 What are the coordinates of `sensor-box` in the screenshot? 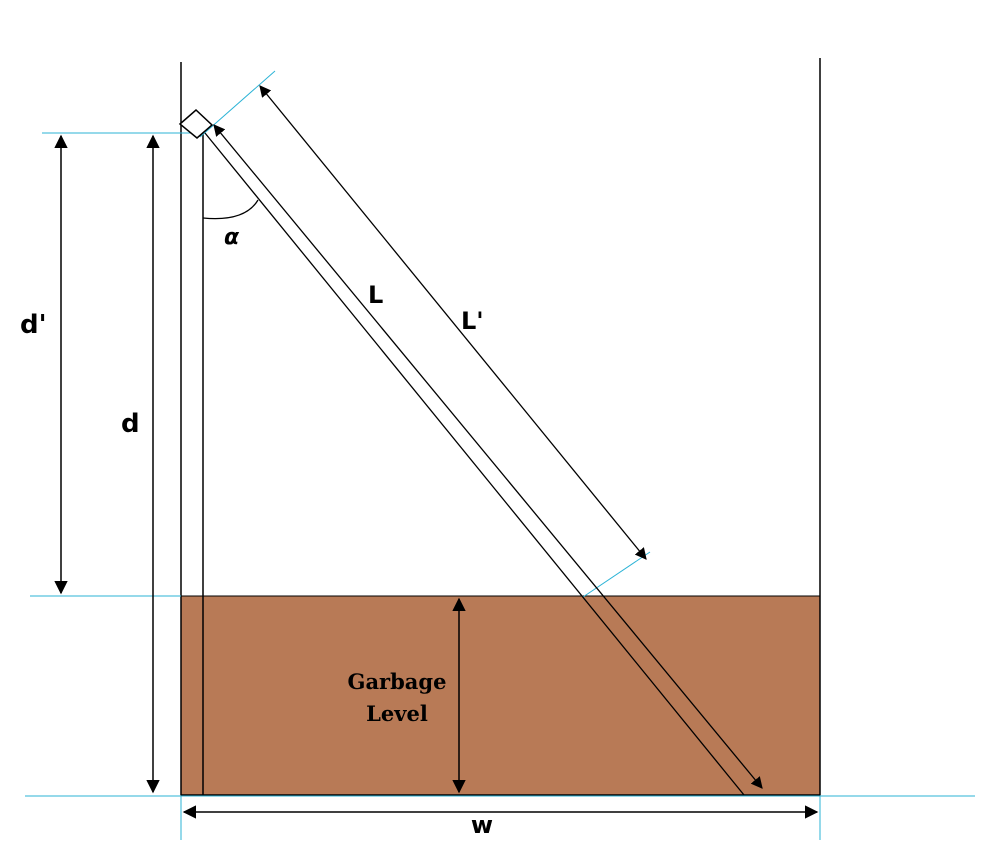 It's located at (196, 123).